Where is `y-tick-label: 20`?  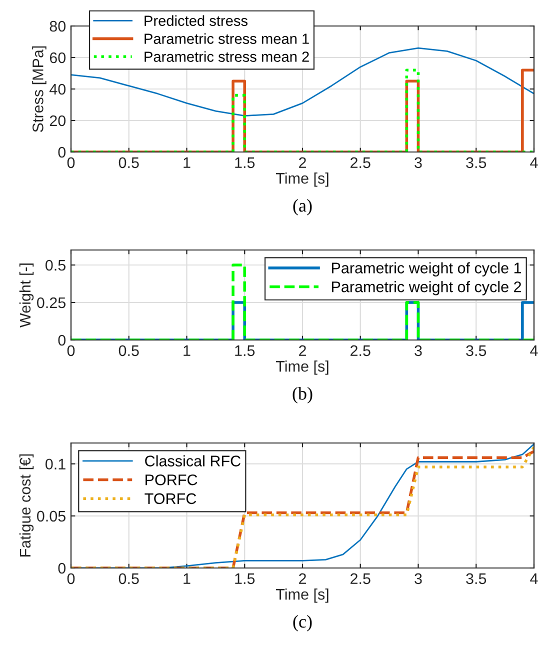 y-tick-label: 20 is located at coordinates (58, 120).